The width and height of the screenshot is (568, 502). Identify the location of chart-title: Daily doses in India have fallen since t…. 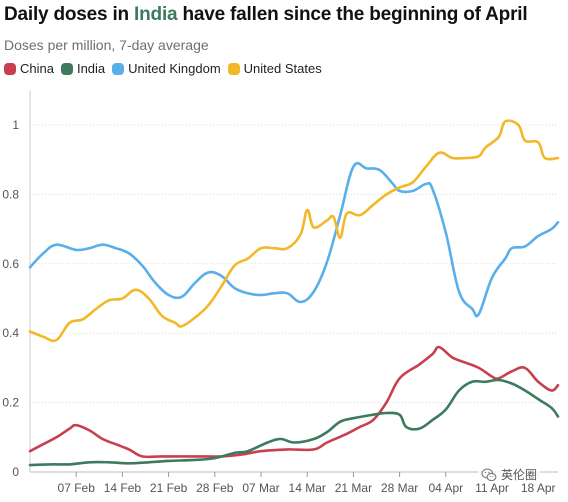
(266, 15).